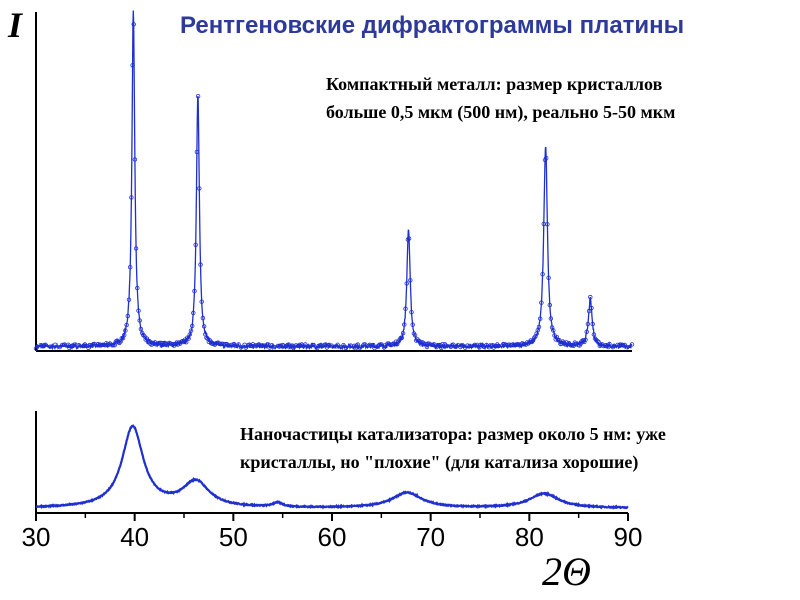 The image size is (800, 600). What do you see at coordinates (494, 84) in the screenshot?
I see `compact-note-line1: Компактный металл: размер кристаллов` at bounding box center [494, 84].